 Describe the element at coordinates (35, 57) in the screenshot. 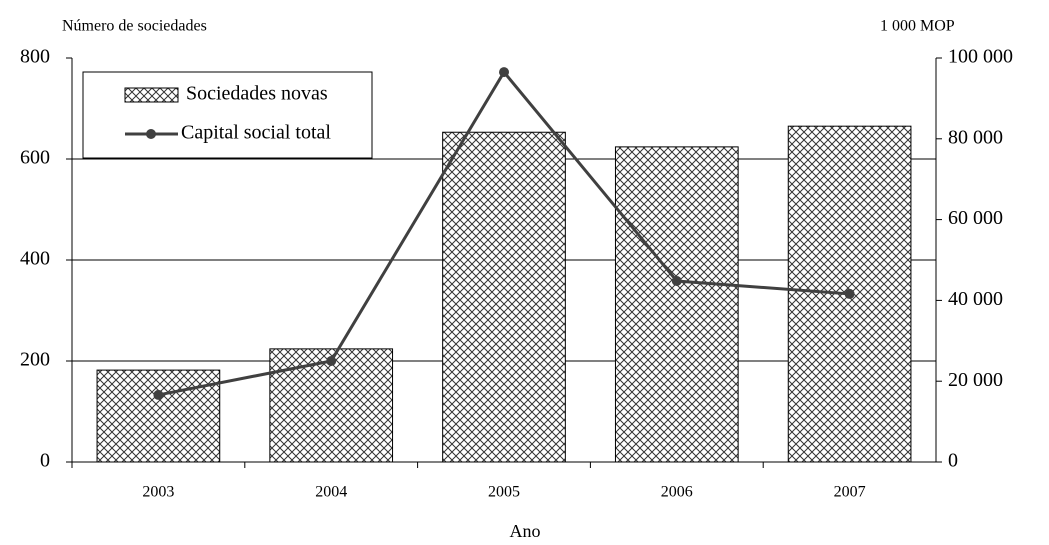

I see `y-tick-label: 800` at that location.